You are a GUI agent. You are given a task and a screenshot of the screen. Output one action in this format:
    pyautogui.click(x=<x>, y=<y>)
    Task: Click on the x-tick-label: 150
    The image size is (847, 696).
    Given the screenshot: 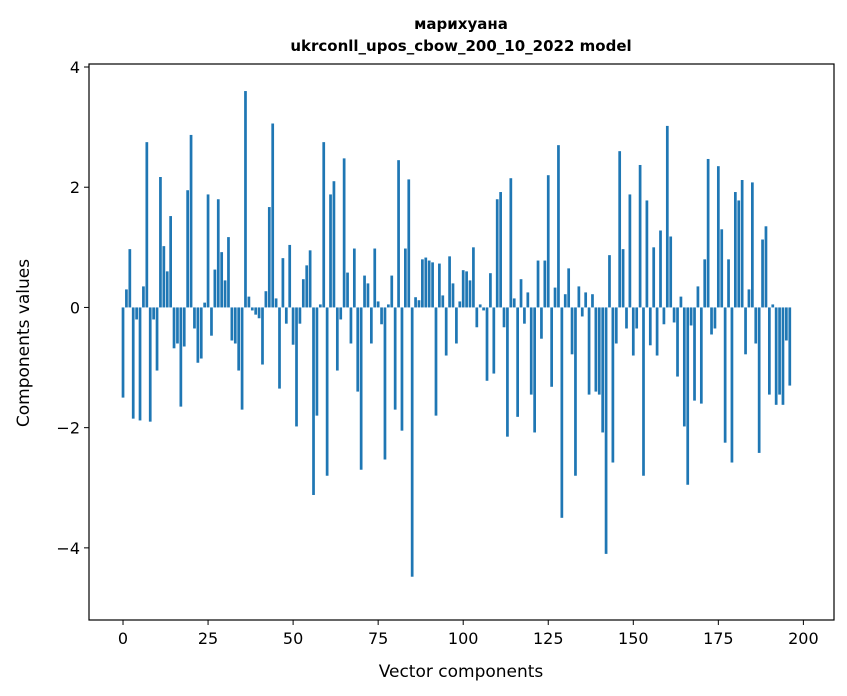 What is the action you would take?
    pyautogui.click(x=633, y=638)
    